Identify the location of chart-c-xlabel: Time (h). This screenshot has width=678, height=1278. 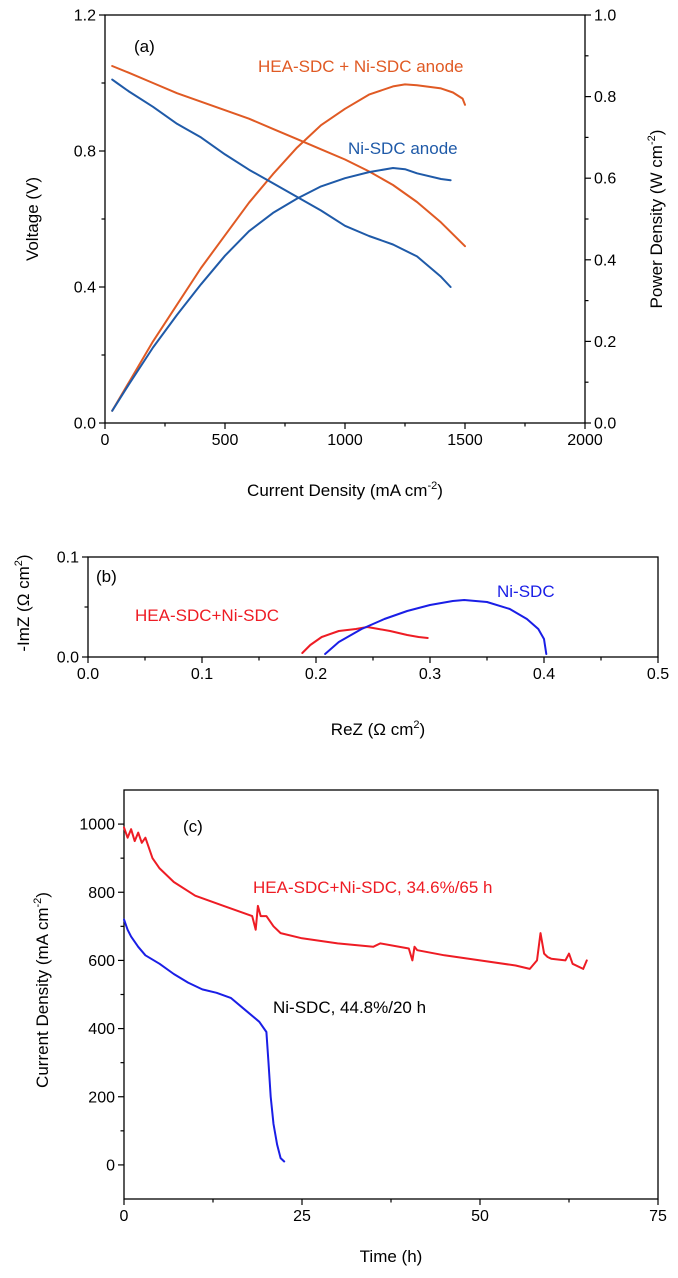
(391, 1256).